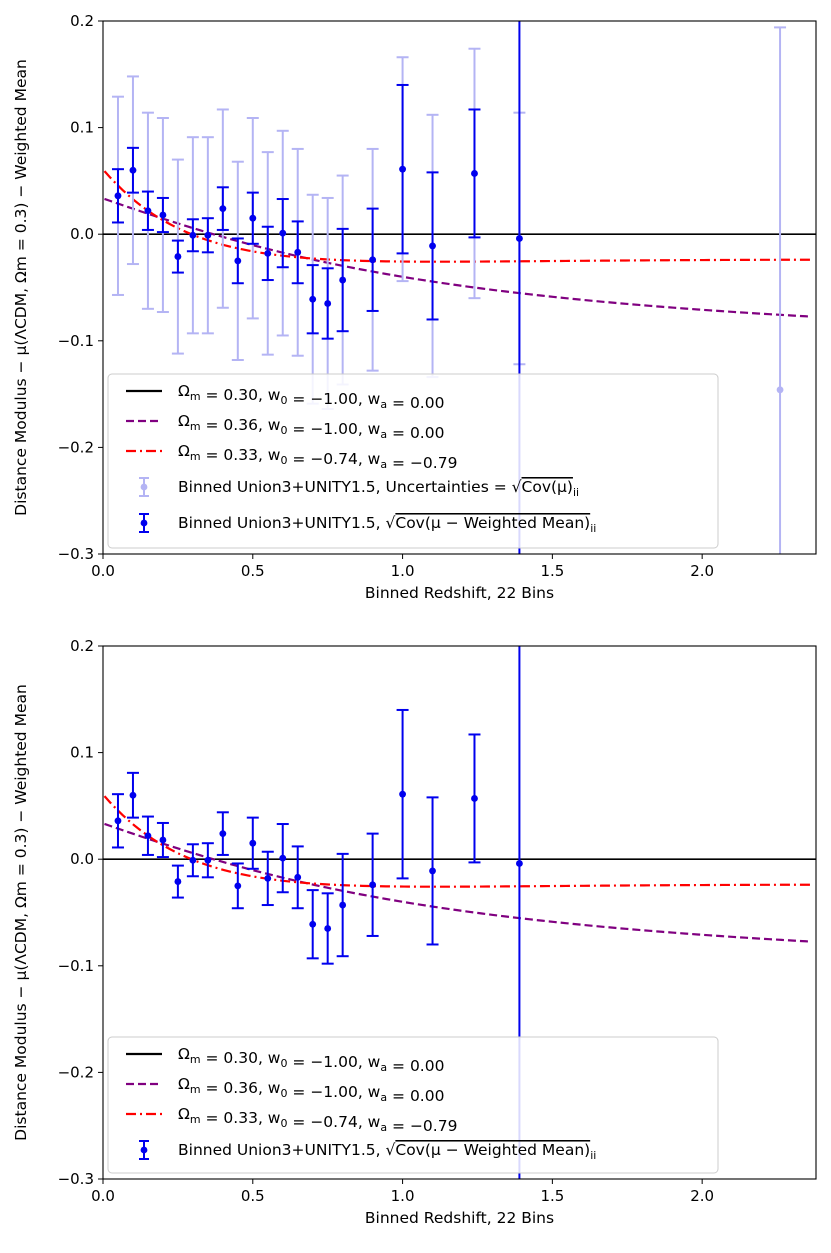  What do you see at coordinates (457, 841) in the screenshot?
I see `model-curve-omega-0.33` at bounding box center [457, 841].